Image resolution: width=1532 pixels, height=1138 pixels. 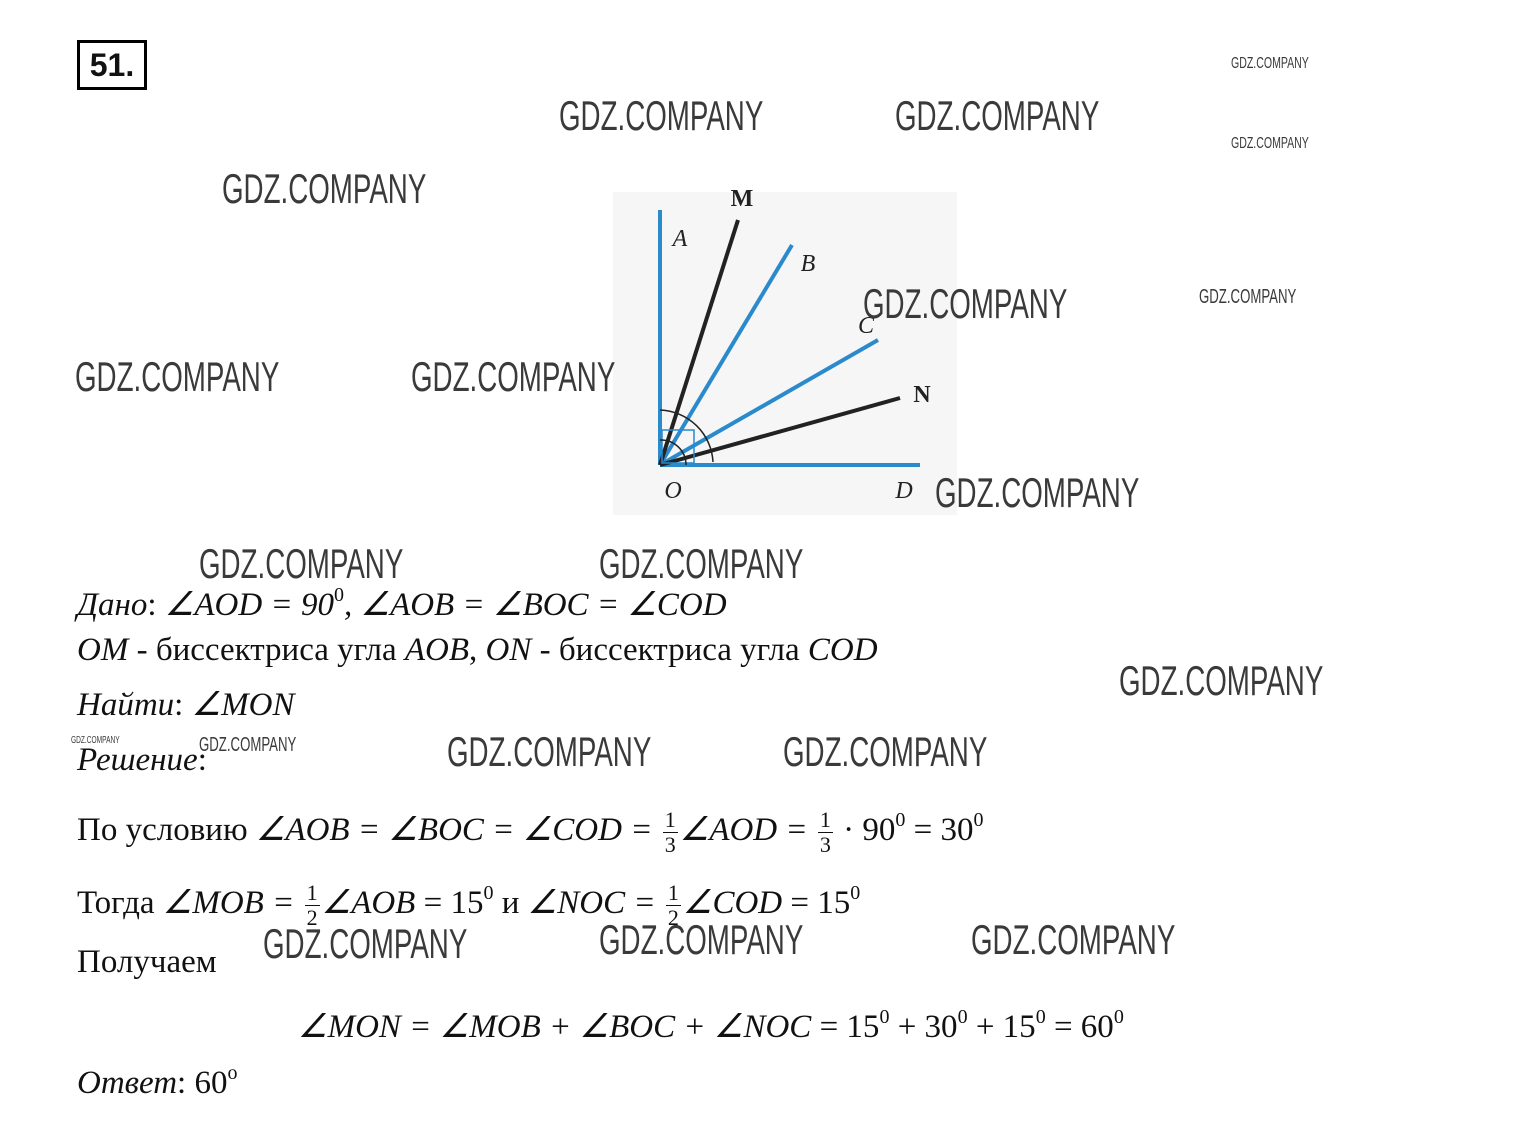 I want to click on text: + 30, so click(x=923, y=1027).